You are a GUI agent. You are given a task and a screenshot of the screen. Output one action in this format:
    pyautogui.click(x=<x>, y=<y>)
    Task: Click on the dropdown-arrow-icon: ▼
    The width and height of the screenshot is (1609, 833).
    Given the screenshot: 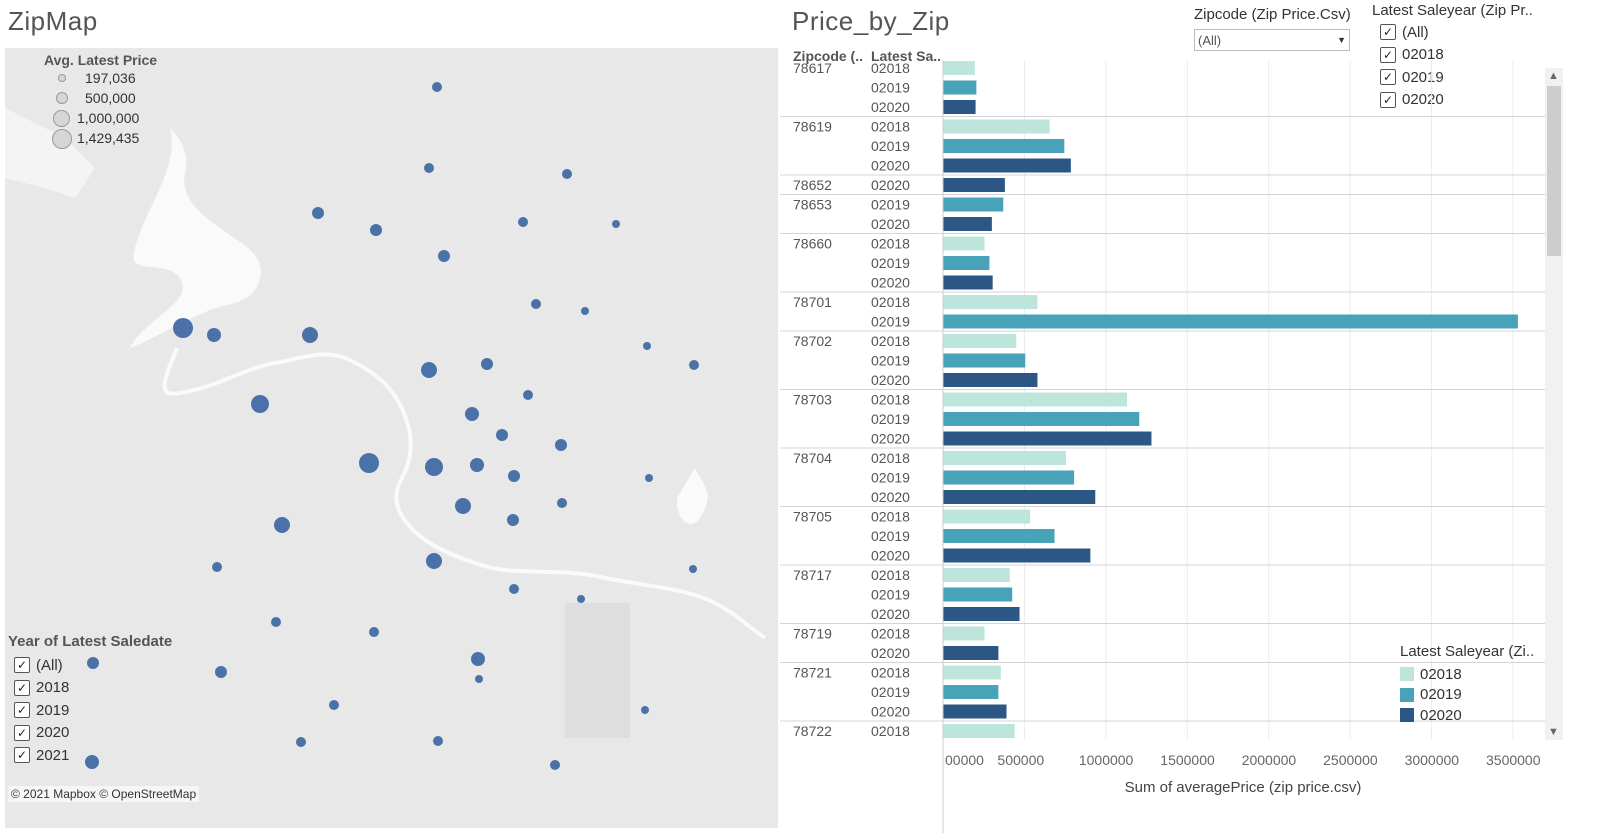 What is the action you would take?
    pyautogui.click(x=1341, y=40)
    